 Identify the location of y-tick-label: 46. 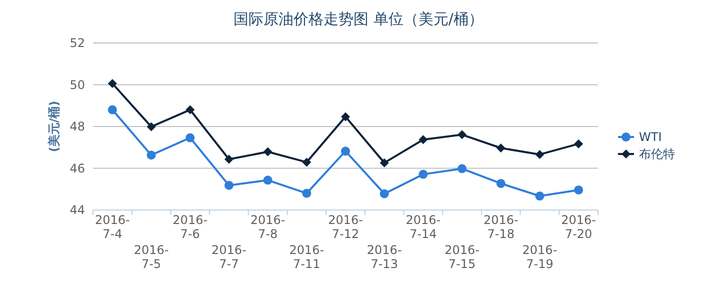
(77, 168).